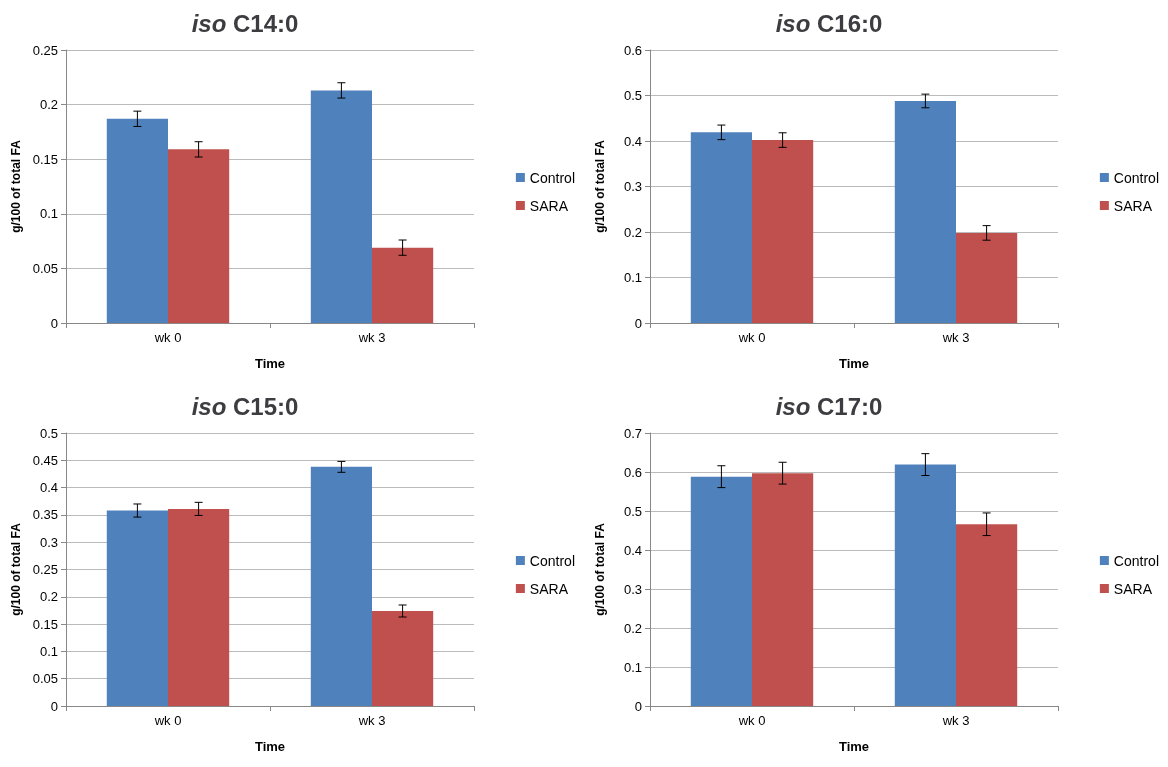 The image size is (1168, 767). What do you see at coordinates (632, 433) in the screenshot?
I see `y-tick-label: 0.7` at bounding box center [632, 433].